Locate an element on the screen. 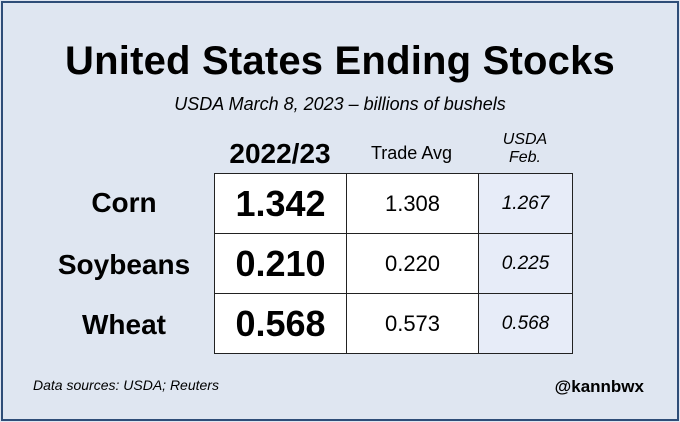  cell-usda-feb: 0.225 is located at coordinates (525, 263).